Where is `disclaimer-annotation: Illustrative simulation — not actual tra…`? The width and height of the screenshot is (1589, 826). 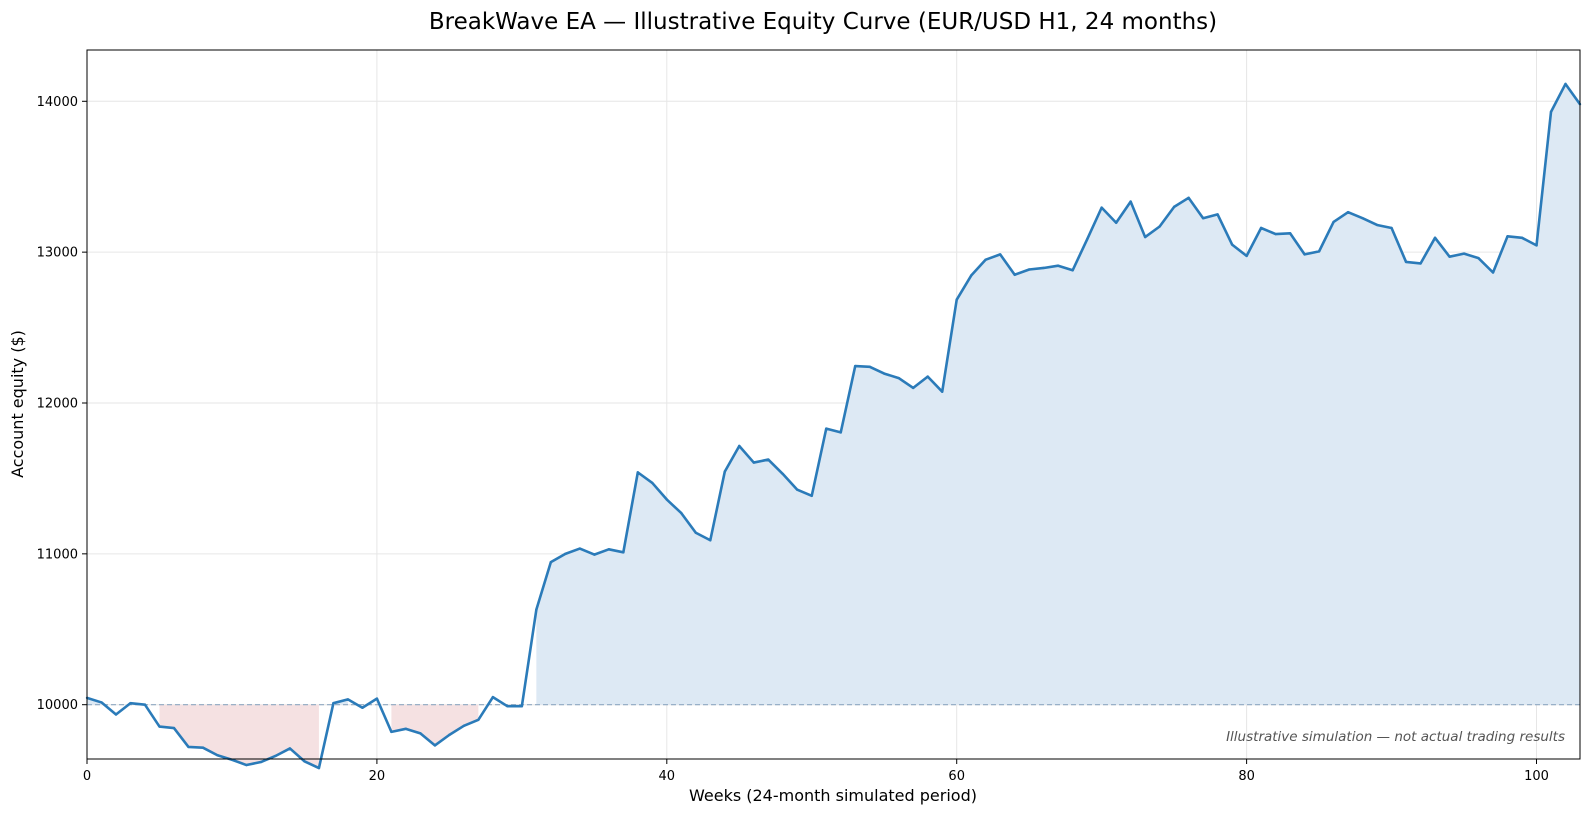 disclaimer-annotation: Illustrative simulation — not actual tra… is located at coordinates (1395, 737).